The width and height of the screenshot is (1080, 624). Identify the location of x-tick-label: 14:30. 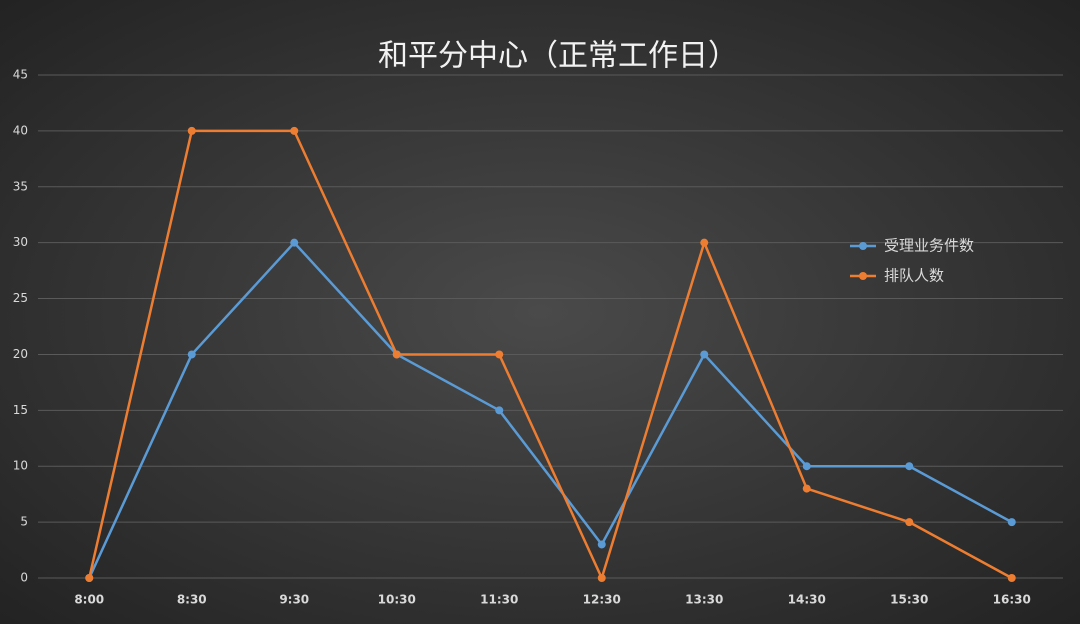
(807, 600).